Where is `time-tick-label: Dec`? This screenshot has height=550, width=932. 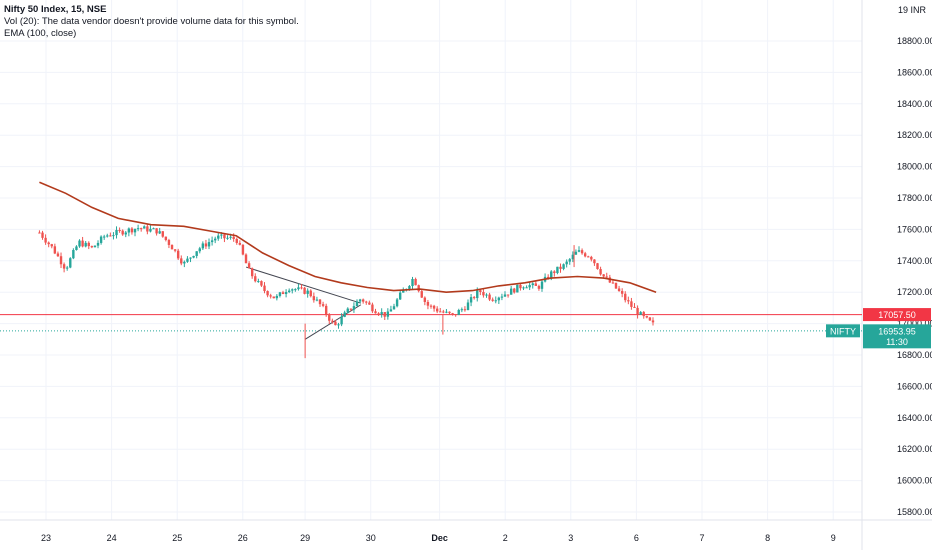
time-tick-label: Dec is located at coordinates (439, 538).